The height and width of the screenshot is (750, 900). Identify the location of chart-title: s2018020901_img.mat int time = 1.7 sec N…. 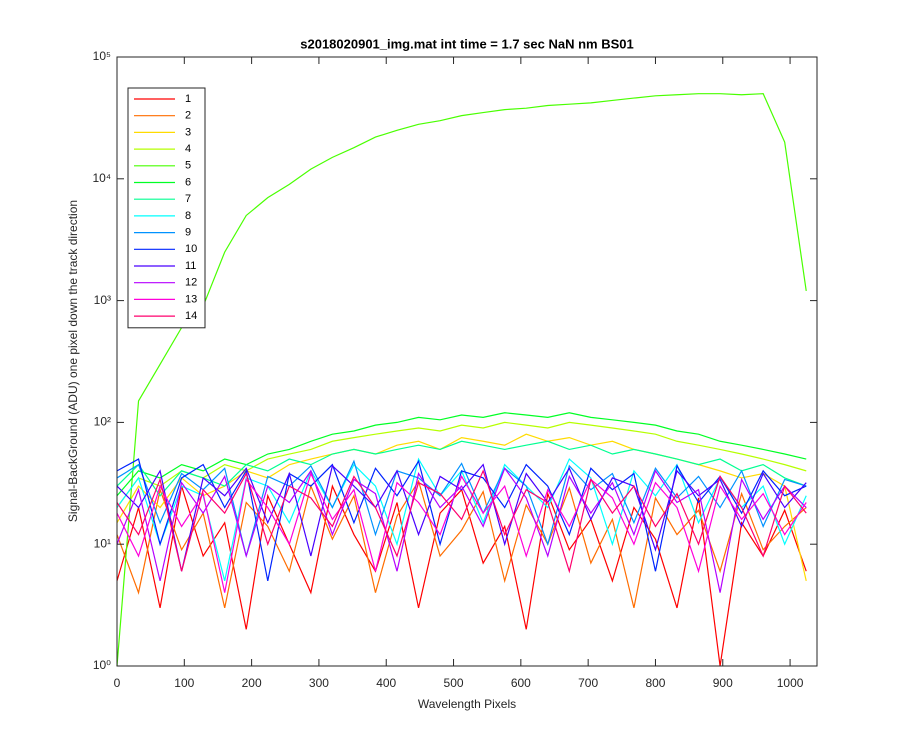
(467, 43).